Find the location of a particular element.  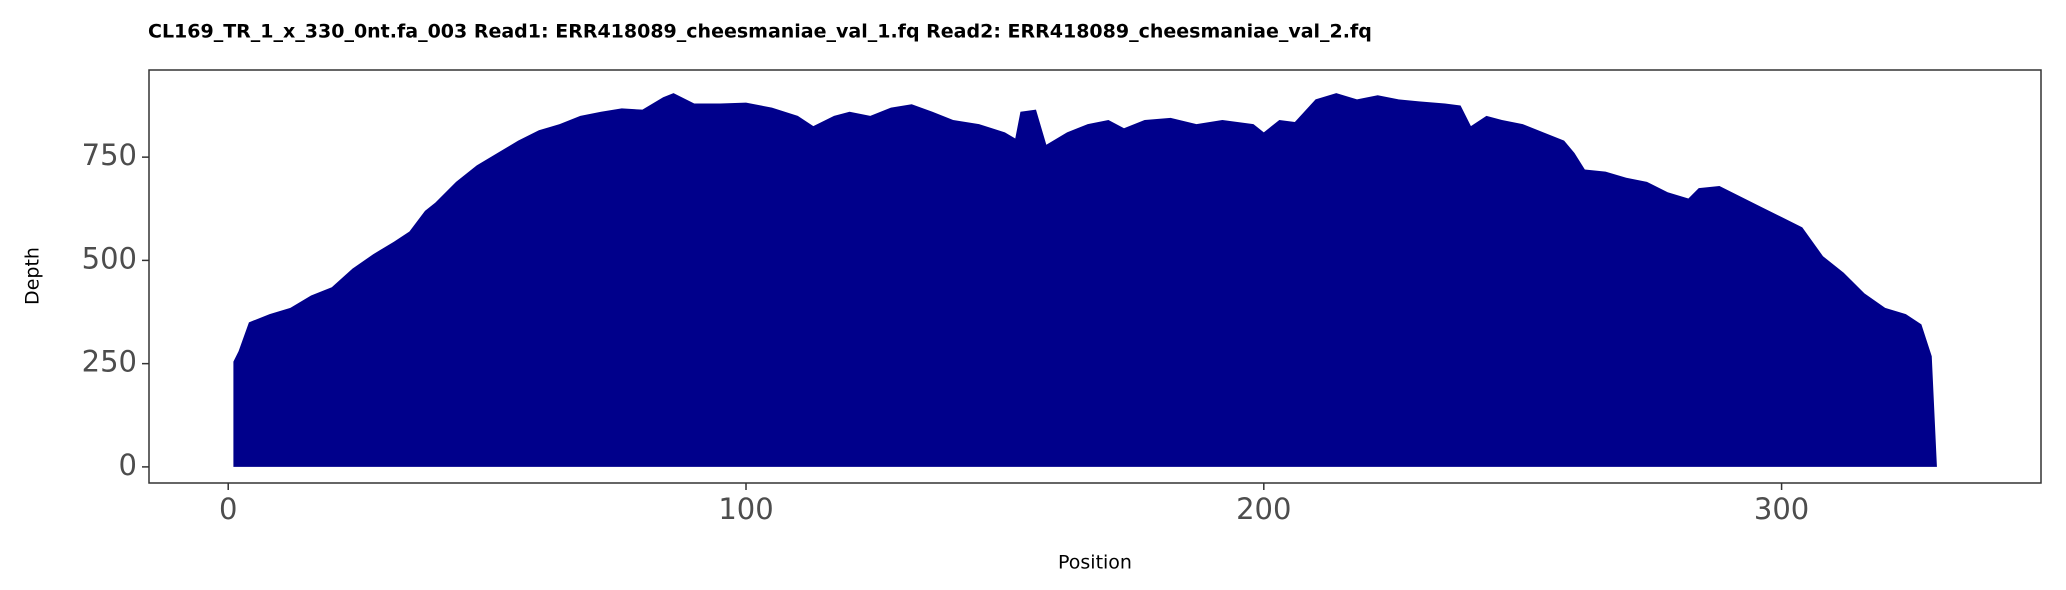

y-tick-label: 750 is located at coordinates (109, 155).